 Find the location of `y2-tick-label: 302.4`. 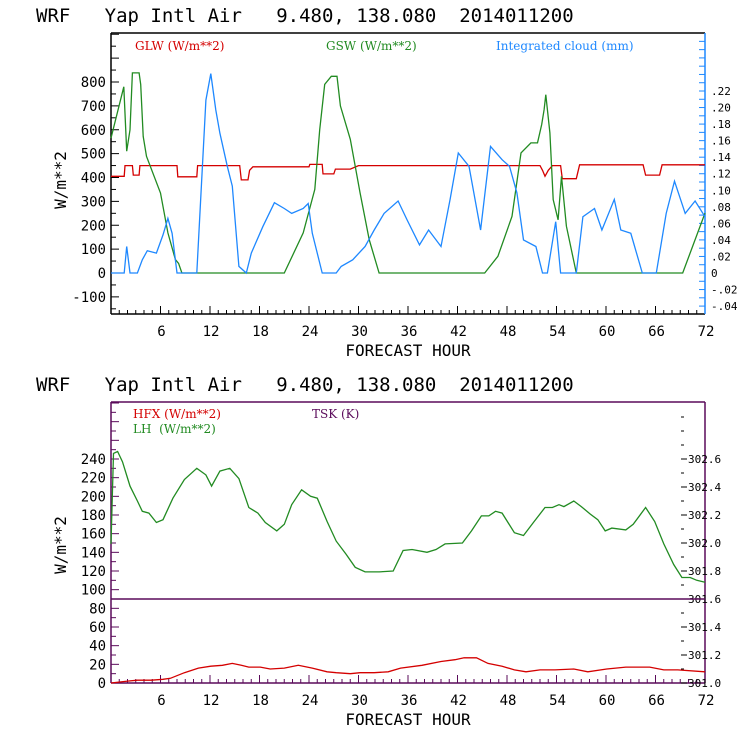

y2-tick-label: 302.4 is located at coordinates (704, 487).